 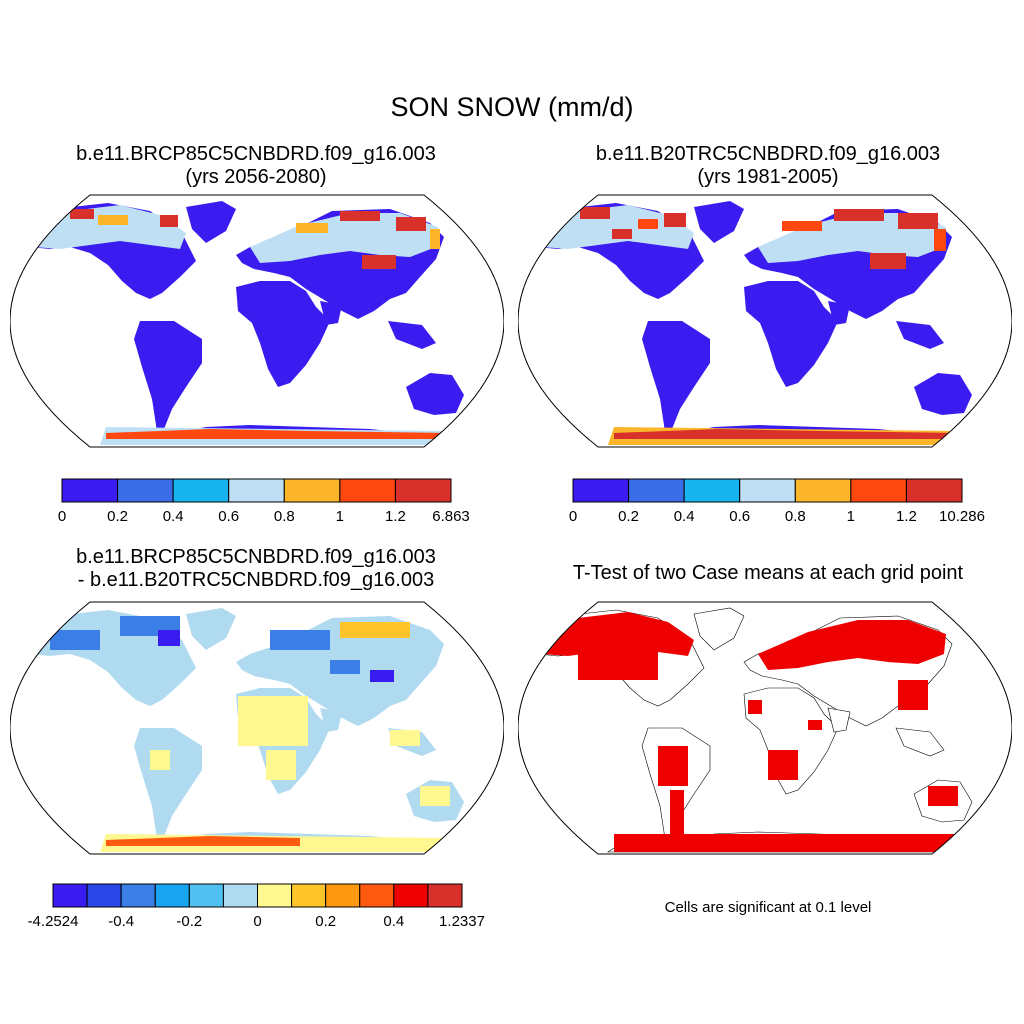 I want to click on colorbar-tick-label: 1.2337, so click(x=462, y=921).